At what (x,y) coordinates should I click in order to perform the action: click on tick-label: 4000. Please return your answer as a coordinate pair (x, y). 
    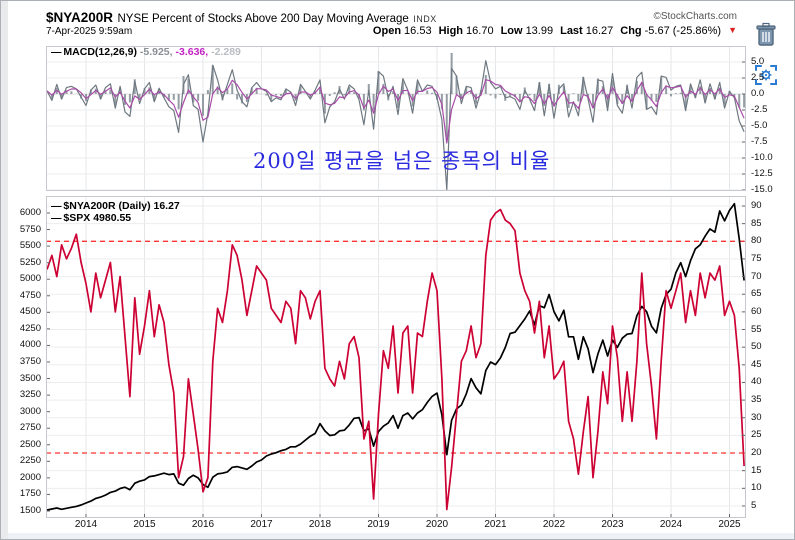
    Looking at the image, I should click on (30, 345).